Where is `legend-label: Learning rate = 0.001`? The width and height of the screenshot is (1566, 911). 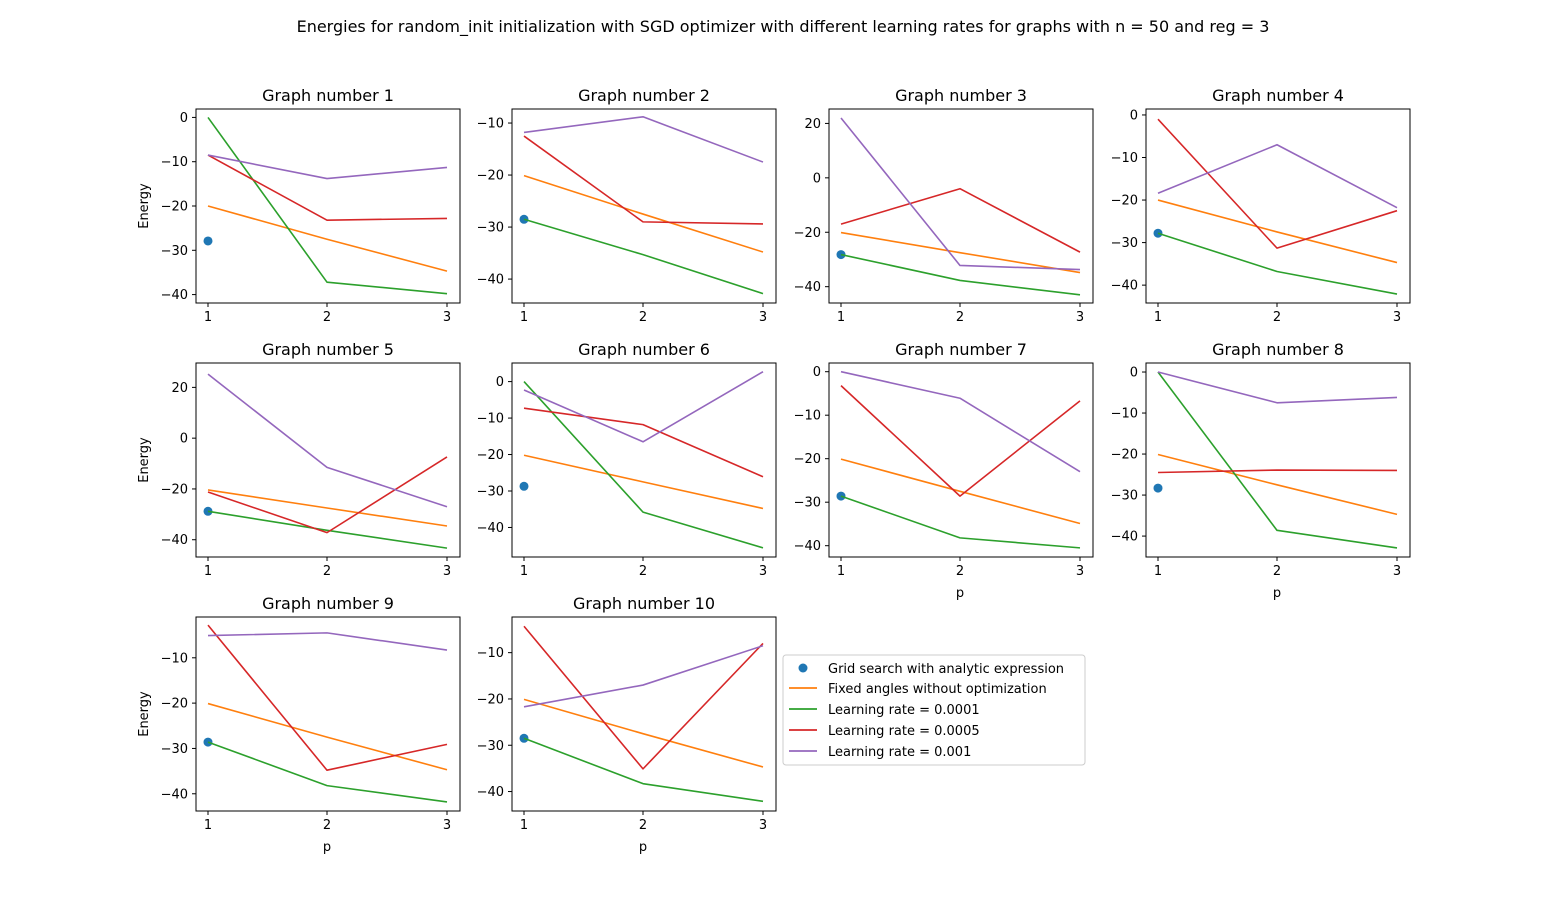 legend-label: Learning rate = 0.001 is located at coordinates (899, 752).